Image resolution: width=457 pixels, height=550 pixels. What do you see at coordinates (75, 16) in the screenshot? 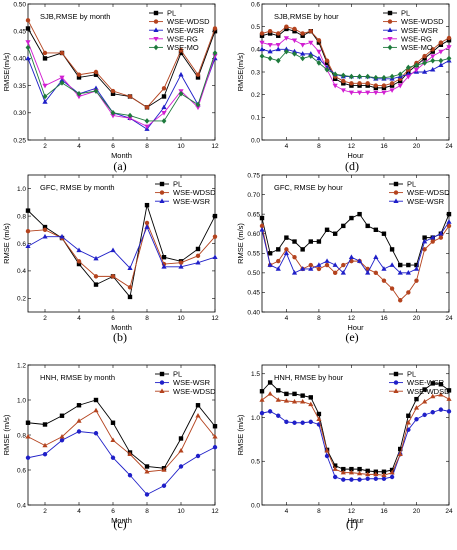
I see `chart-title: SJB,RMSE by month` at bounding box center [75, 16].